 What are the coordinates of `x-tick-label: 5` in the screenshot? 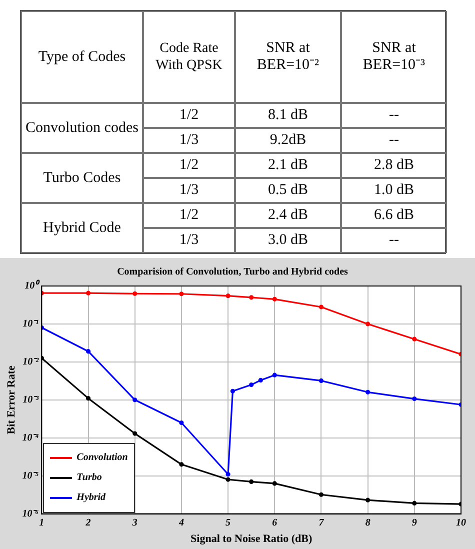 It's located at (228, 522).